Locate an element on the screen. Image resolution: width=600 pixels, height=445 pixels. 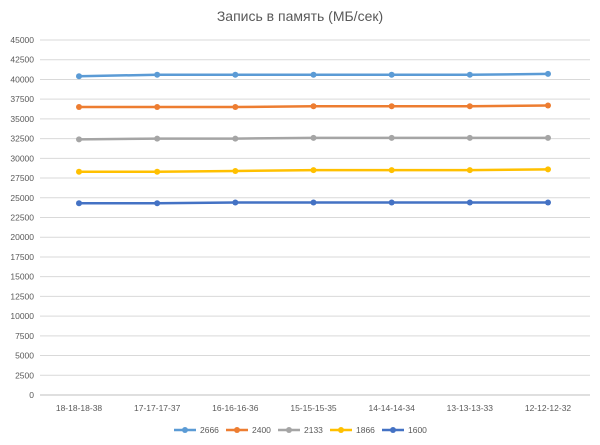
y-tick-label: 7500 is located at coordinates (24, 336).